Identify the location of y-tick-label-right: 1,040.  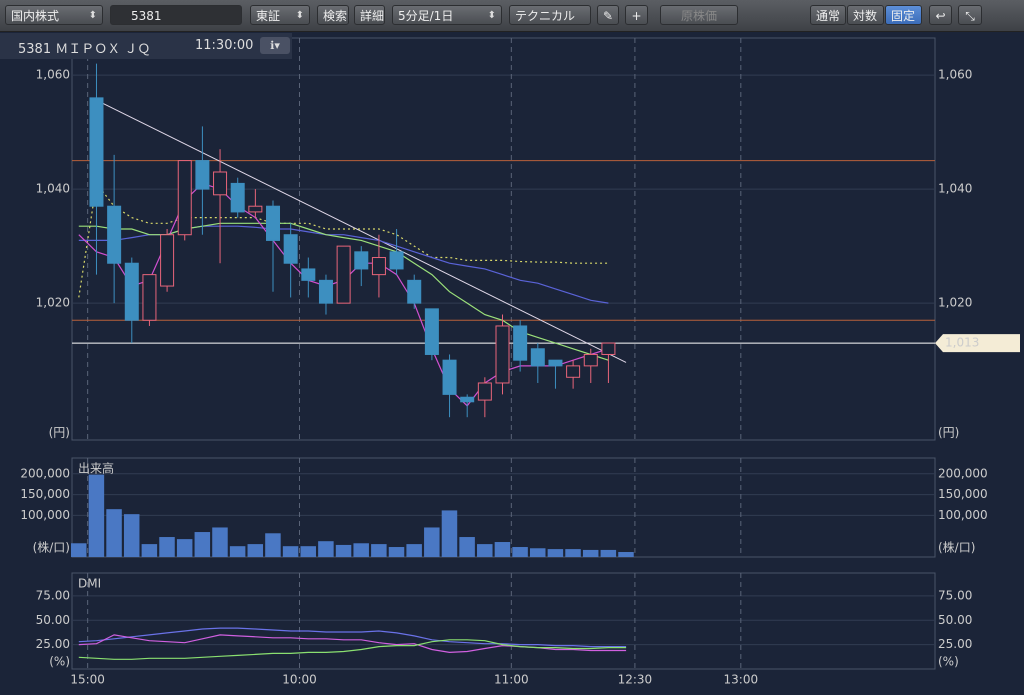
(955, 189).